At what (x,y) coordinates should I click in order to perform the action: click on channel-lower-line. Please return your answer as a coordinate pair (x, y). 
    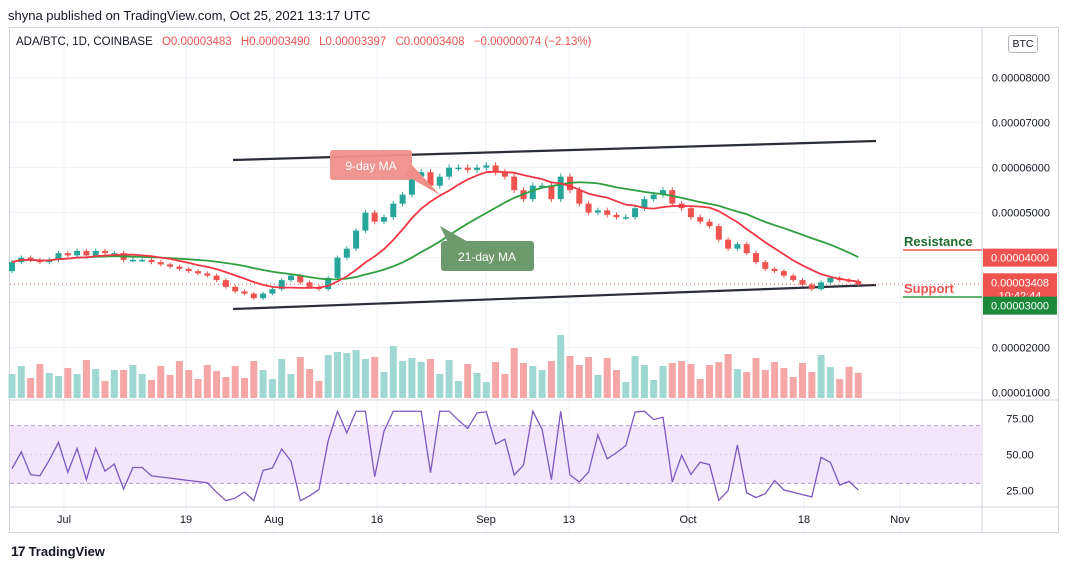
    Looking at the image, I should click on (554, 297).